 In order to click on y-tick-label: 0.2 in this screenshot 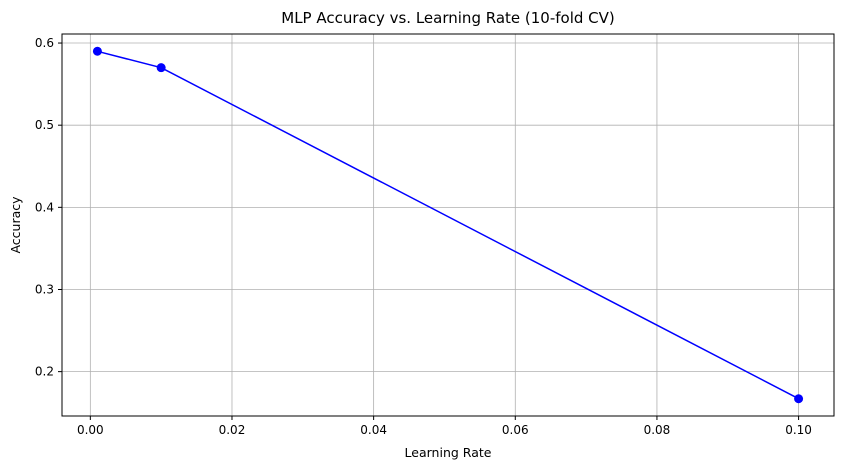, I will do `click(44, 372)`.